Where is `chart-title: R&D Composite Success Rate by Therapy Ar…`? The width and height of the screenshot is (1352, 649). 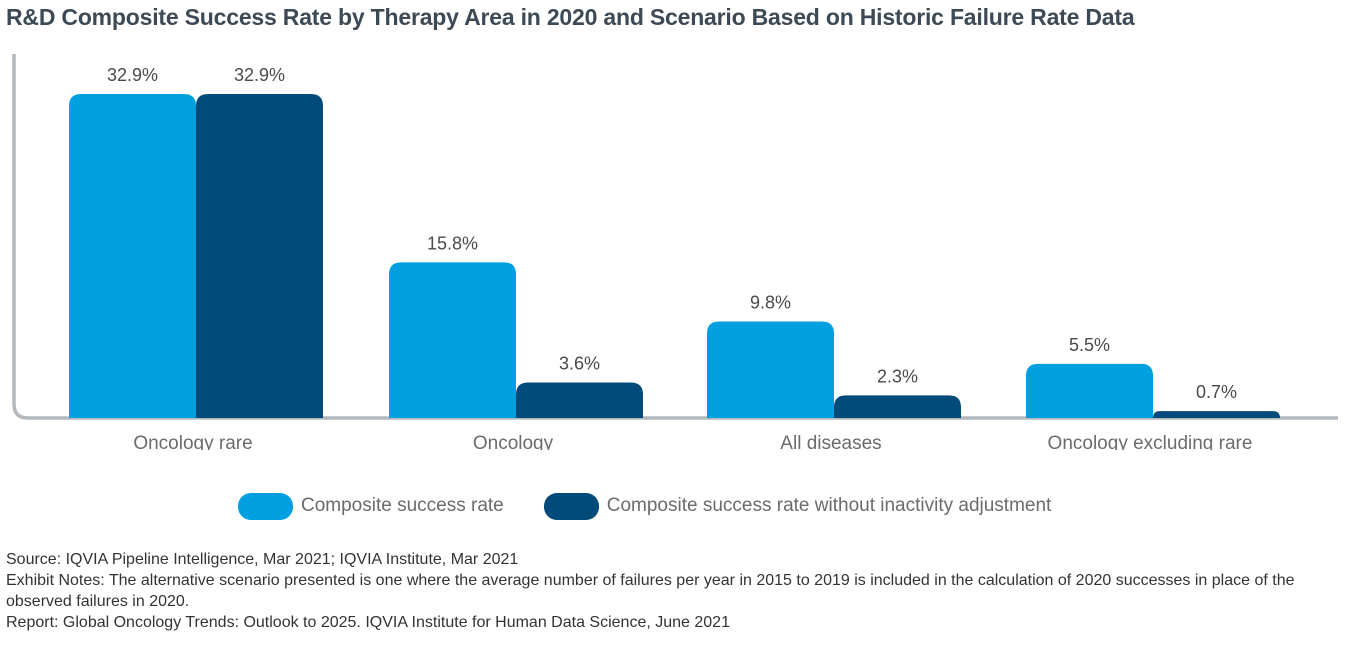 chart-title: R&D Composite Success Rate by Therapy Ar… is located at coordinates (570, 17).